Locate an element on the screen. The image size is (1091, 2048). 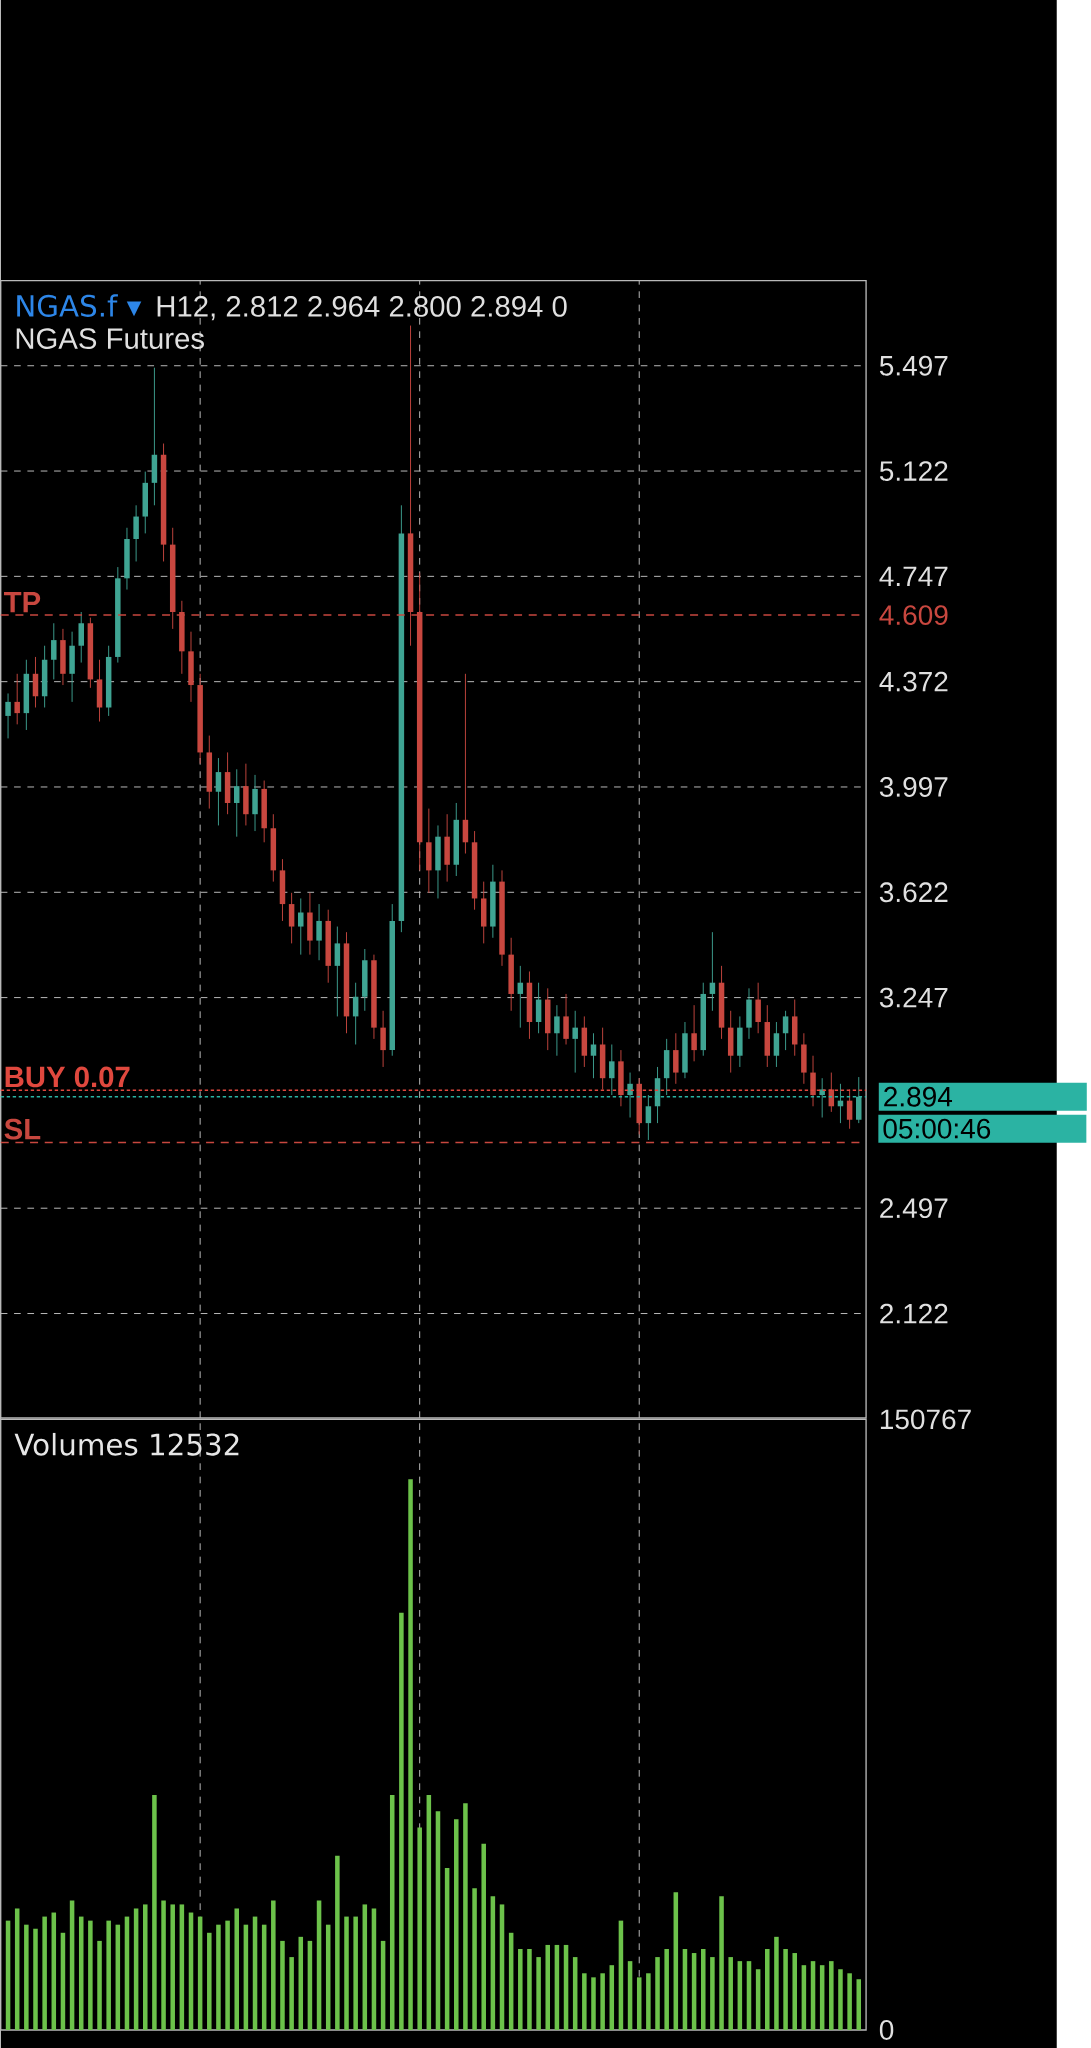
y-tick-label: 150767 is located at coordinates (925, 1419).